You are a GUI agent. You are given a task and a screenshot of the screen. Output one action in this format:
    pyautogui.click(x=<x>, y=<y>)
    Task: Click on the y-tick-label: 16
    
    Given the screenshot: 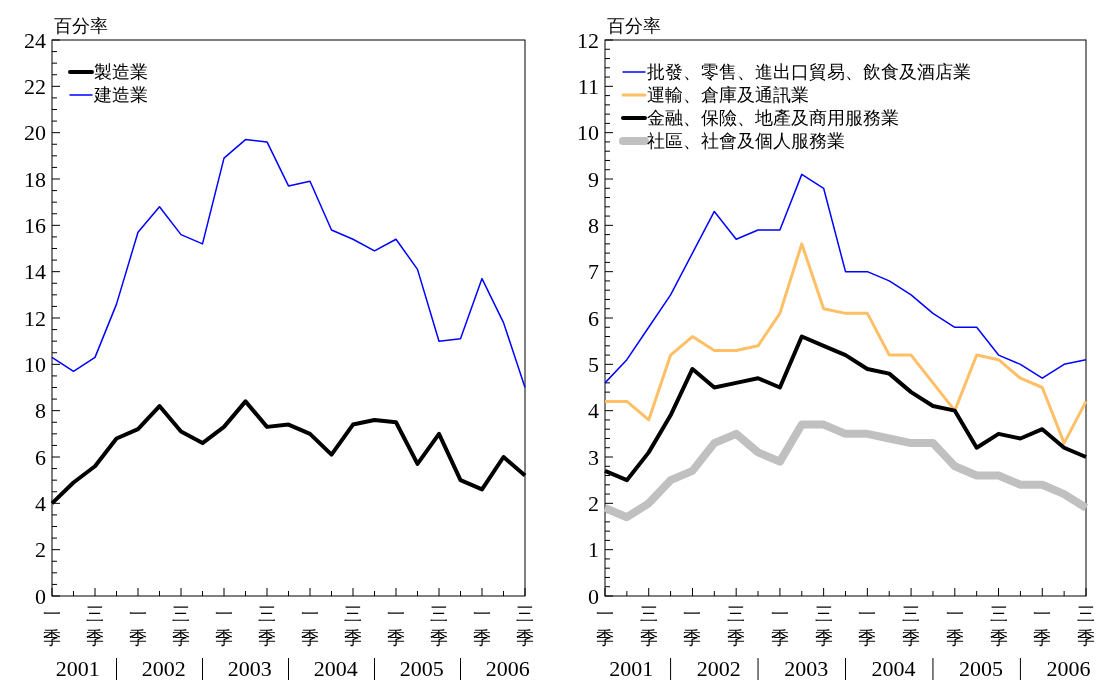 What is the action you would take?
    pyautogui.click(x=35, y=226)
    